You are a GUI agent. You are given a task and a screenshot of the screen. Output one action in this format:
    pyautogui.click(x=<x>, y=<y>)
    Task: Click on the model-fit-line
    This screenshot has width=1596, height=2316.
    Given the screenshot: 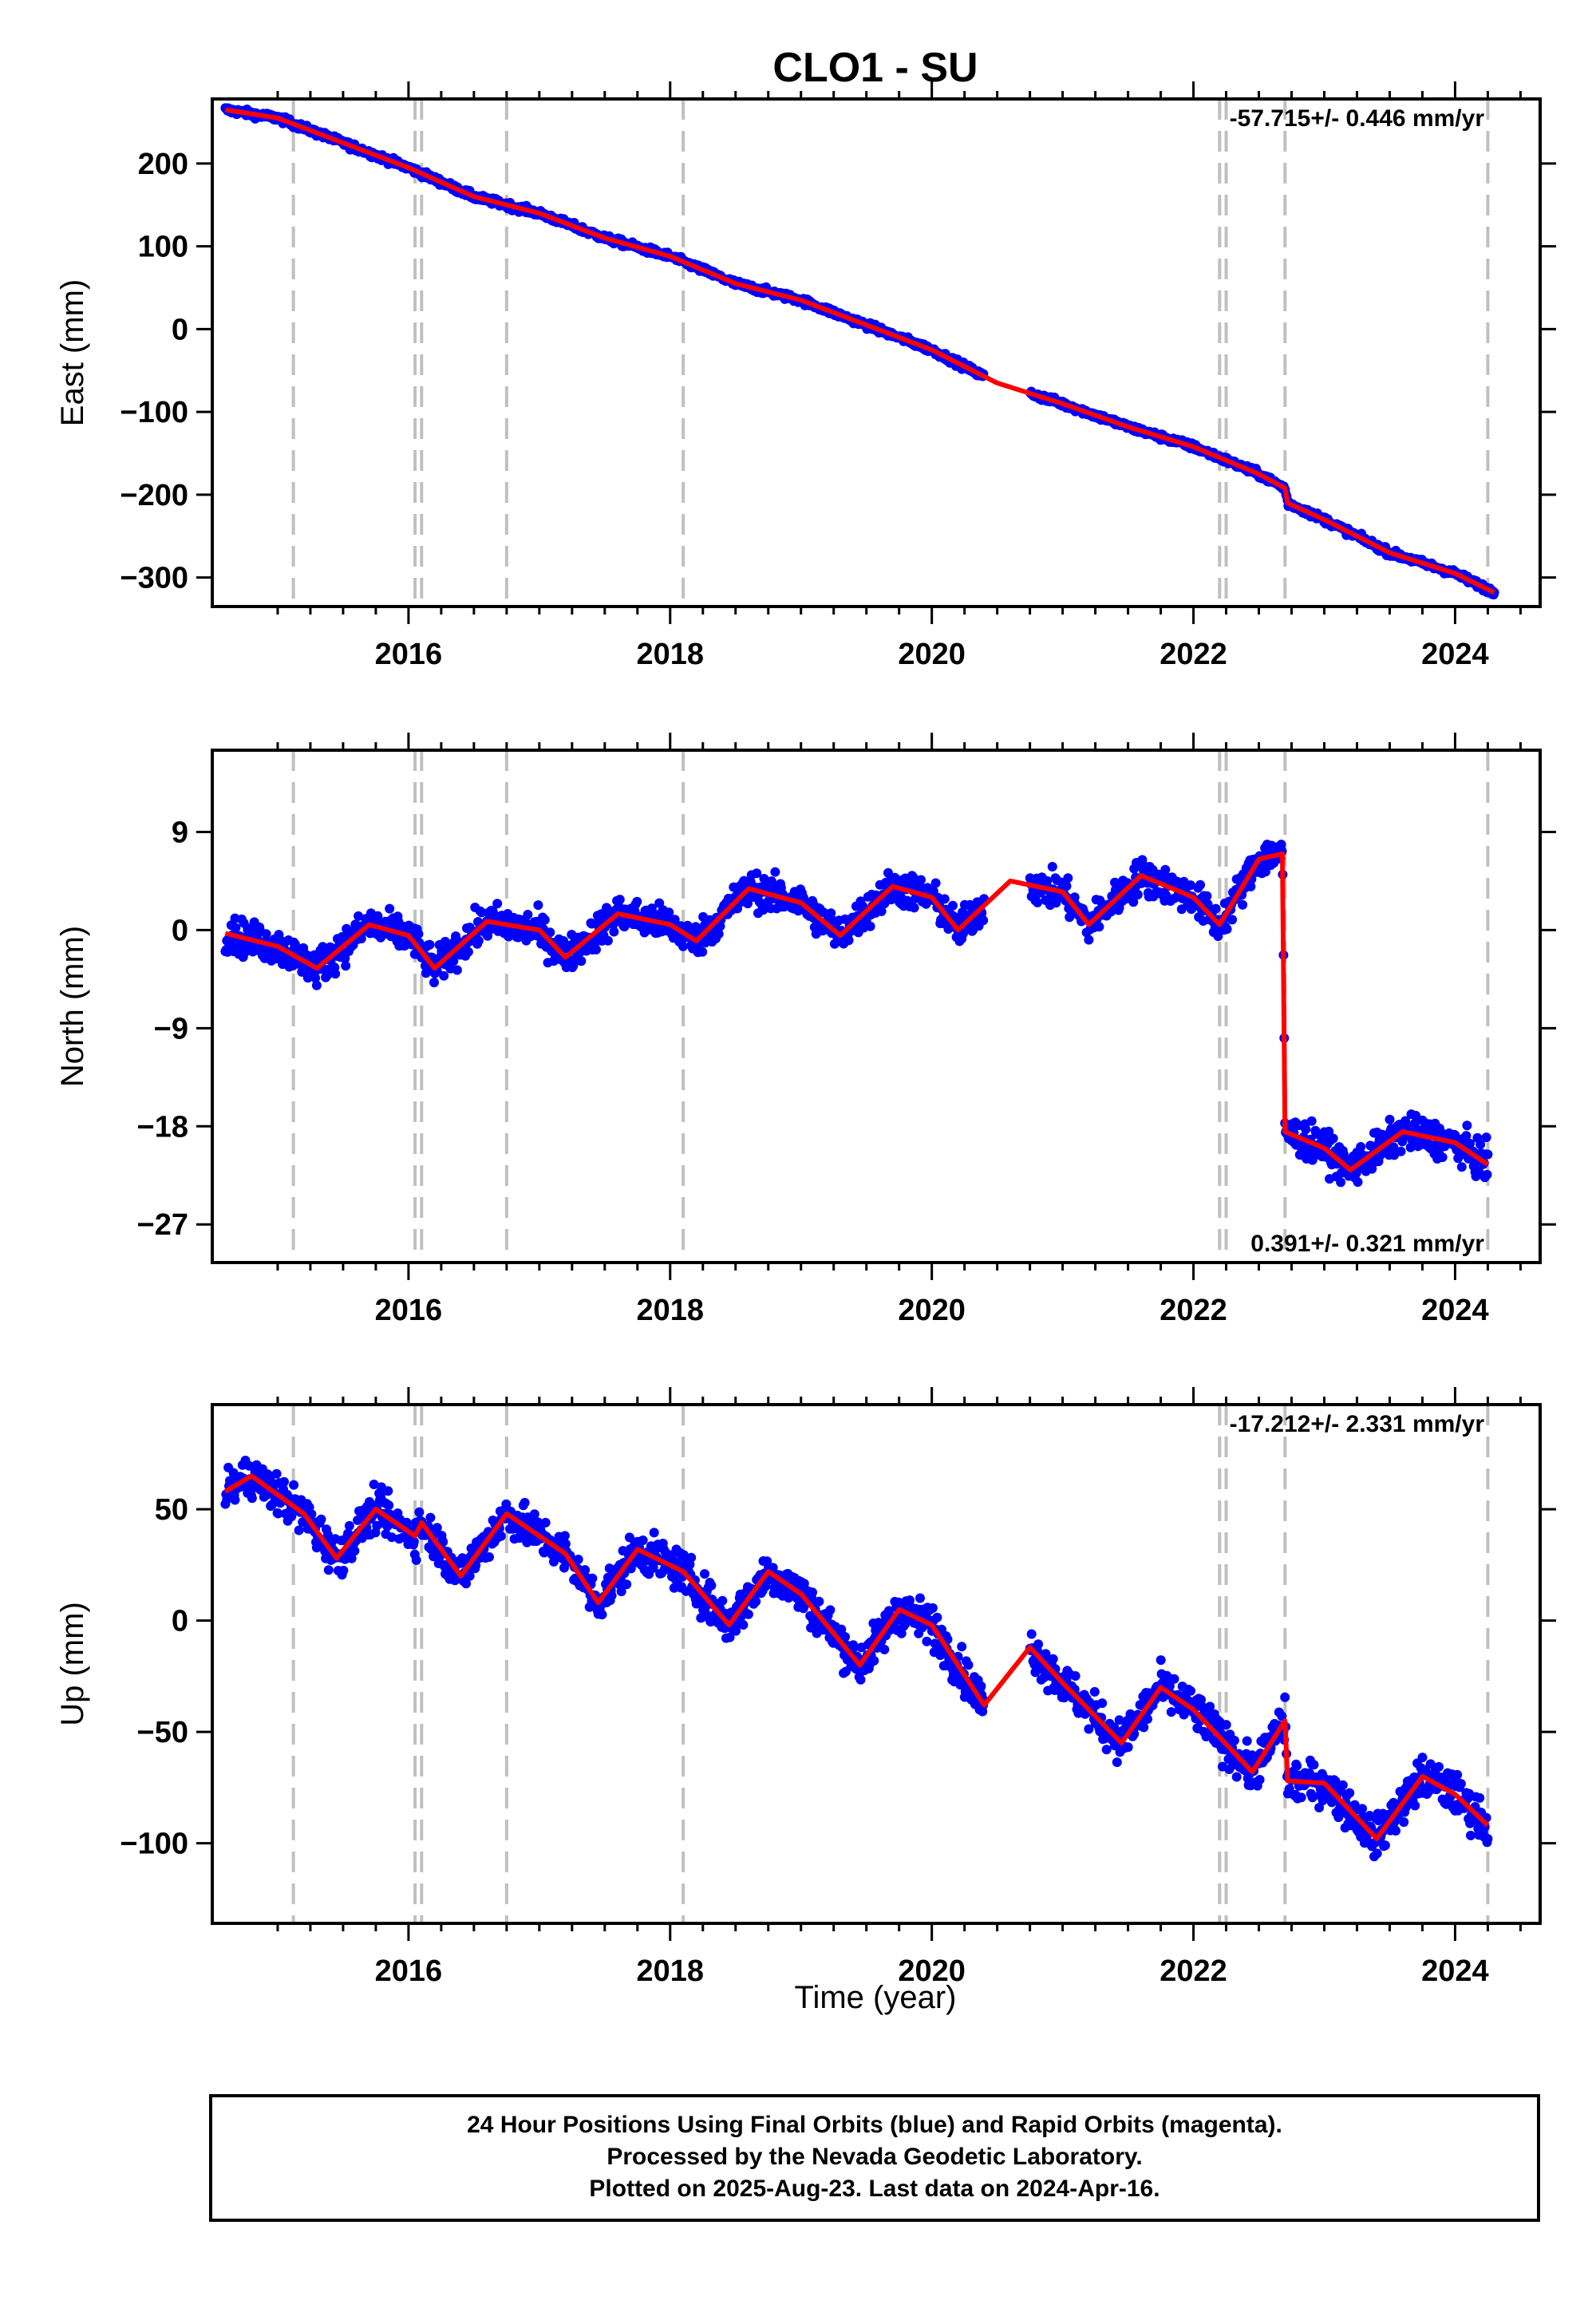 What is the action you would take?
    pyautogui.click(x=857, y=1011)
    